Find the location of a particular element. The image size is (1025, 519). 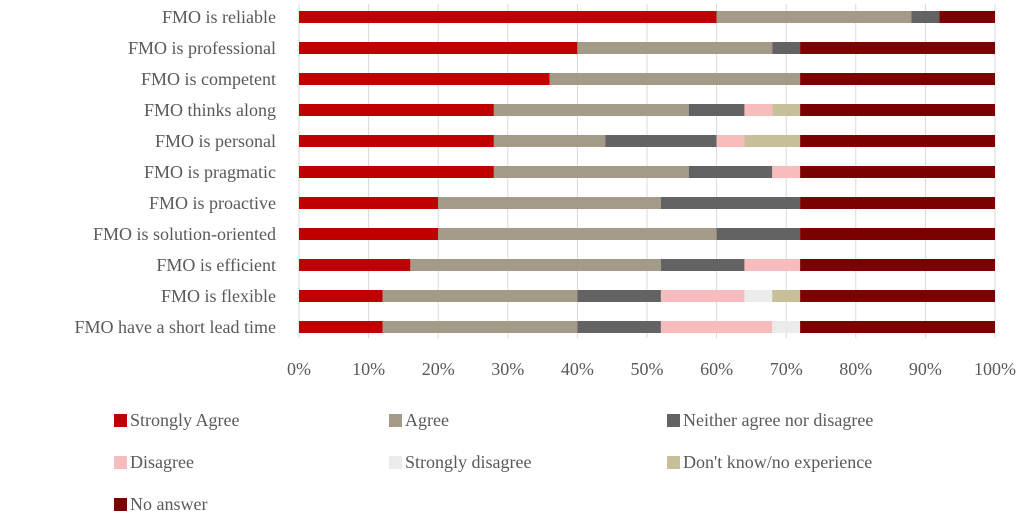

category-label: FMO have a short lead time is located at coordinates (175, 327).